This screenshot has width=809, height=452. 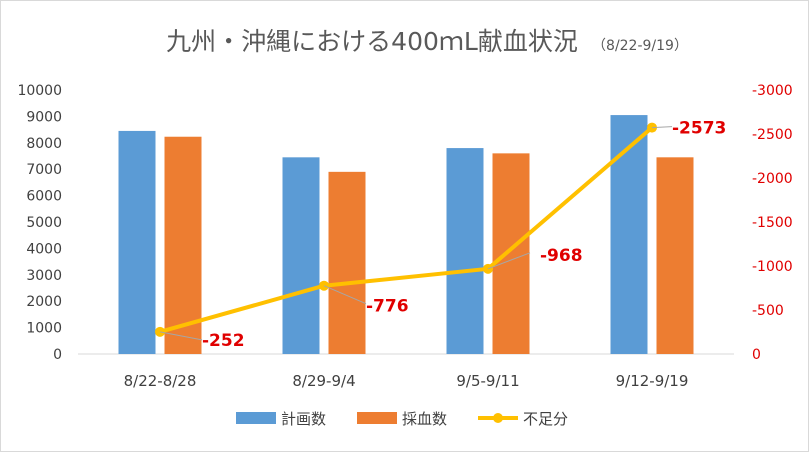 What do you see at coordinates (772, 267) in the screenshot?
I see `right-axis-tick-label: -1000` at bounding box center [772, 267].